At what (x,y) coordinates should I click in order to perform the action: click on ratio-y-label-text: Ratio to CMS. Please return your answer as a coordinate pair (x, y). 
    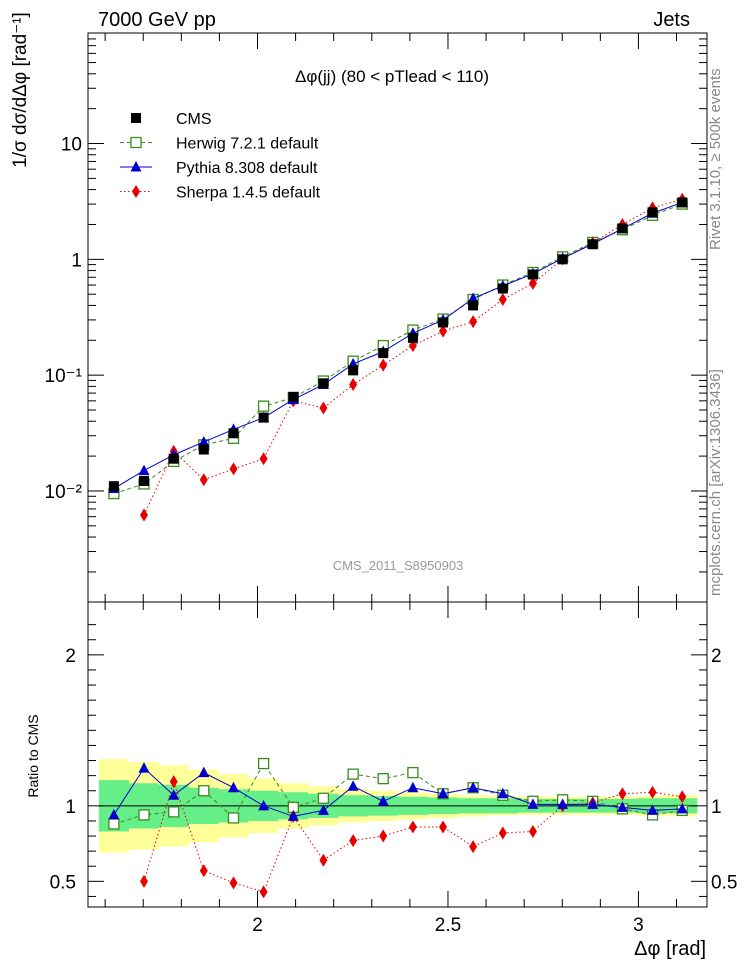
    Looking at the image, I should click on (33, 755).